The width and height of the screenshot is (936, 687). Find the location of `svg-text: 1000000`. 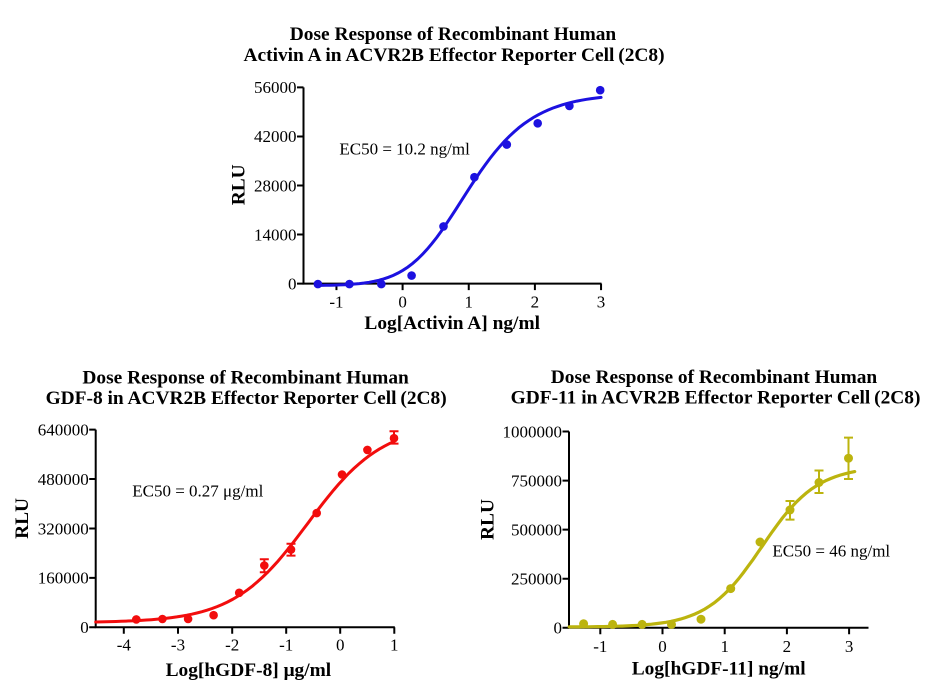

svg-text: 1000000 is located at coordinates (533, 431).